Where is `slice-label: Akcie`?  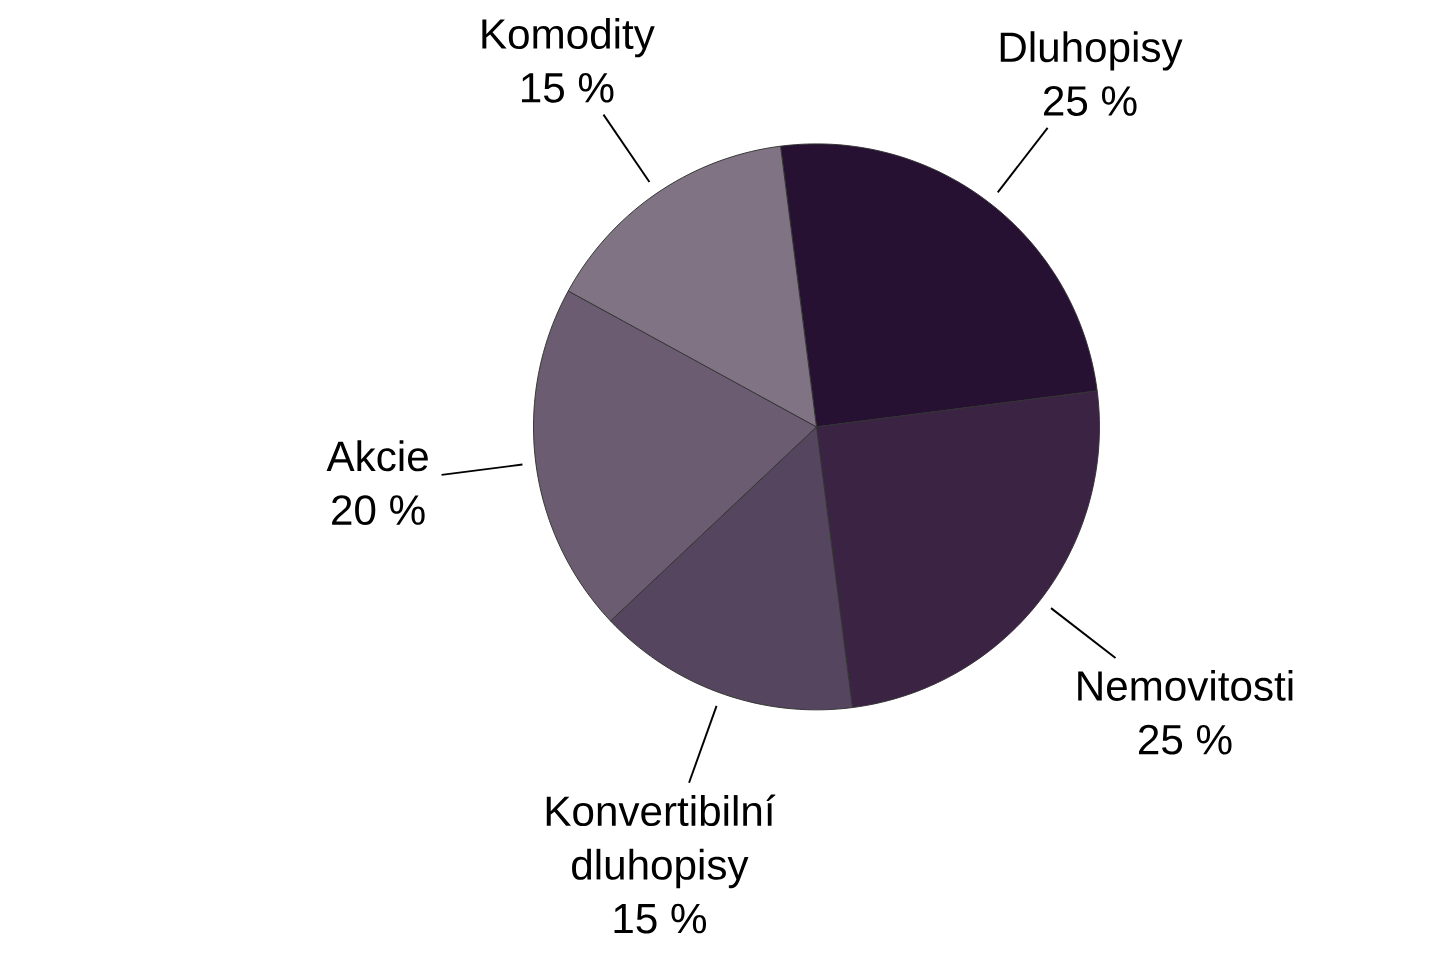
slice-label: Akcie is located at coordinates (377, 456).